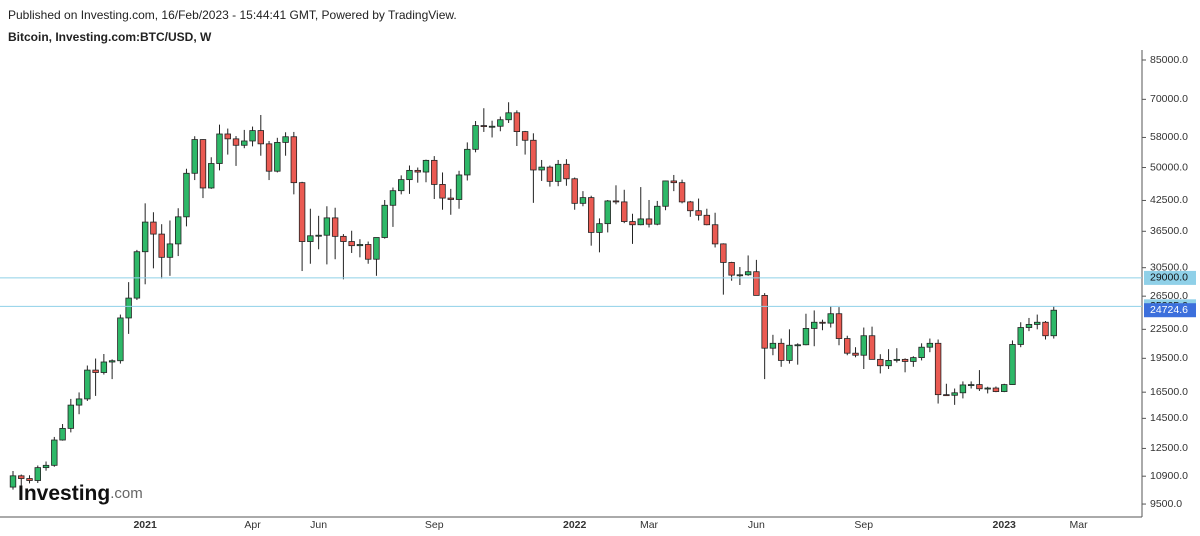 This screenshot has width=1200, height=536. Describe the element at coordinates (575, 525) in the screenshot. I see `x-tick-label: 2022` at that location.